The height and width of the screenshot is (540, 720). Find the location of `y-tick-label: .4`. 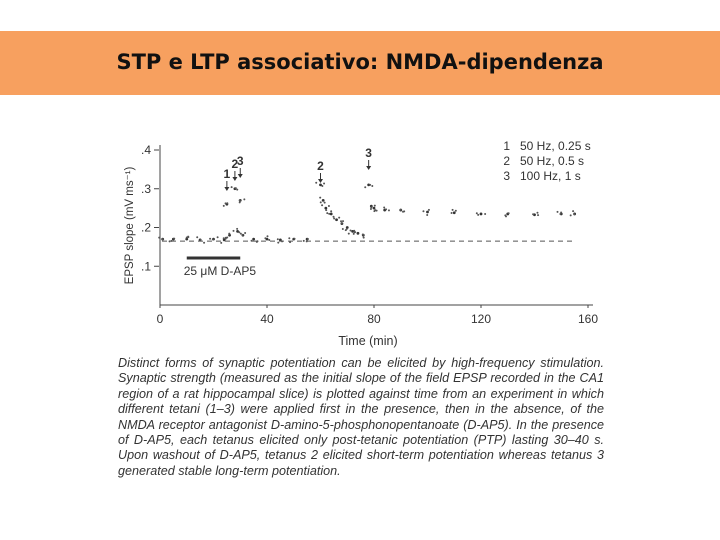

y-tick-label: .4 is located at coordinates (146, 150).